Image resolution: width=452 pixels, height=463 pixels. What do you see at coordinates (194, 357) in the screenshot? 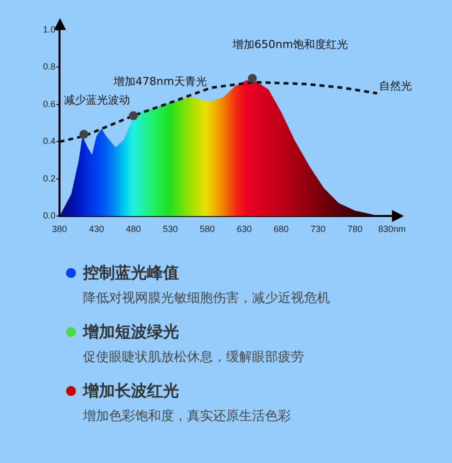
I see `text: 促使眼睫状肌放松休息，缓解眼部疲劳` at bounding box center [194, 357].